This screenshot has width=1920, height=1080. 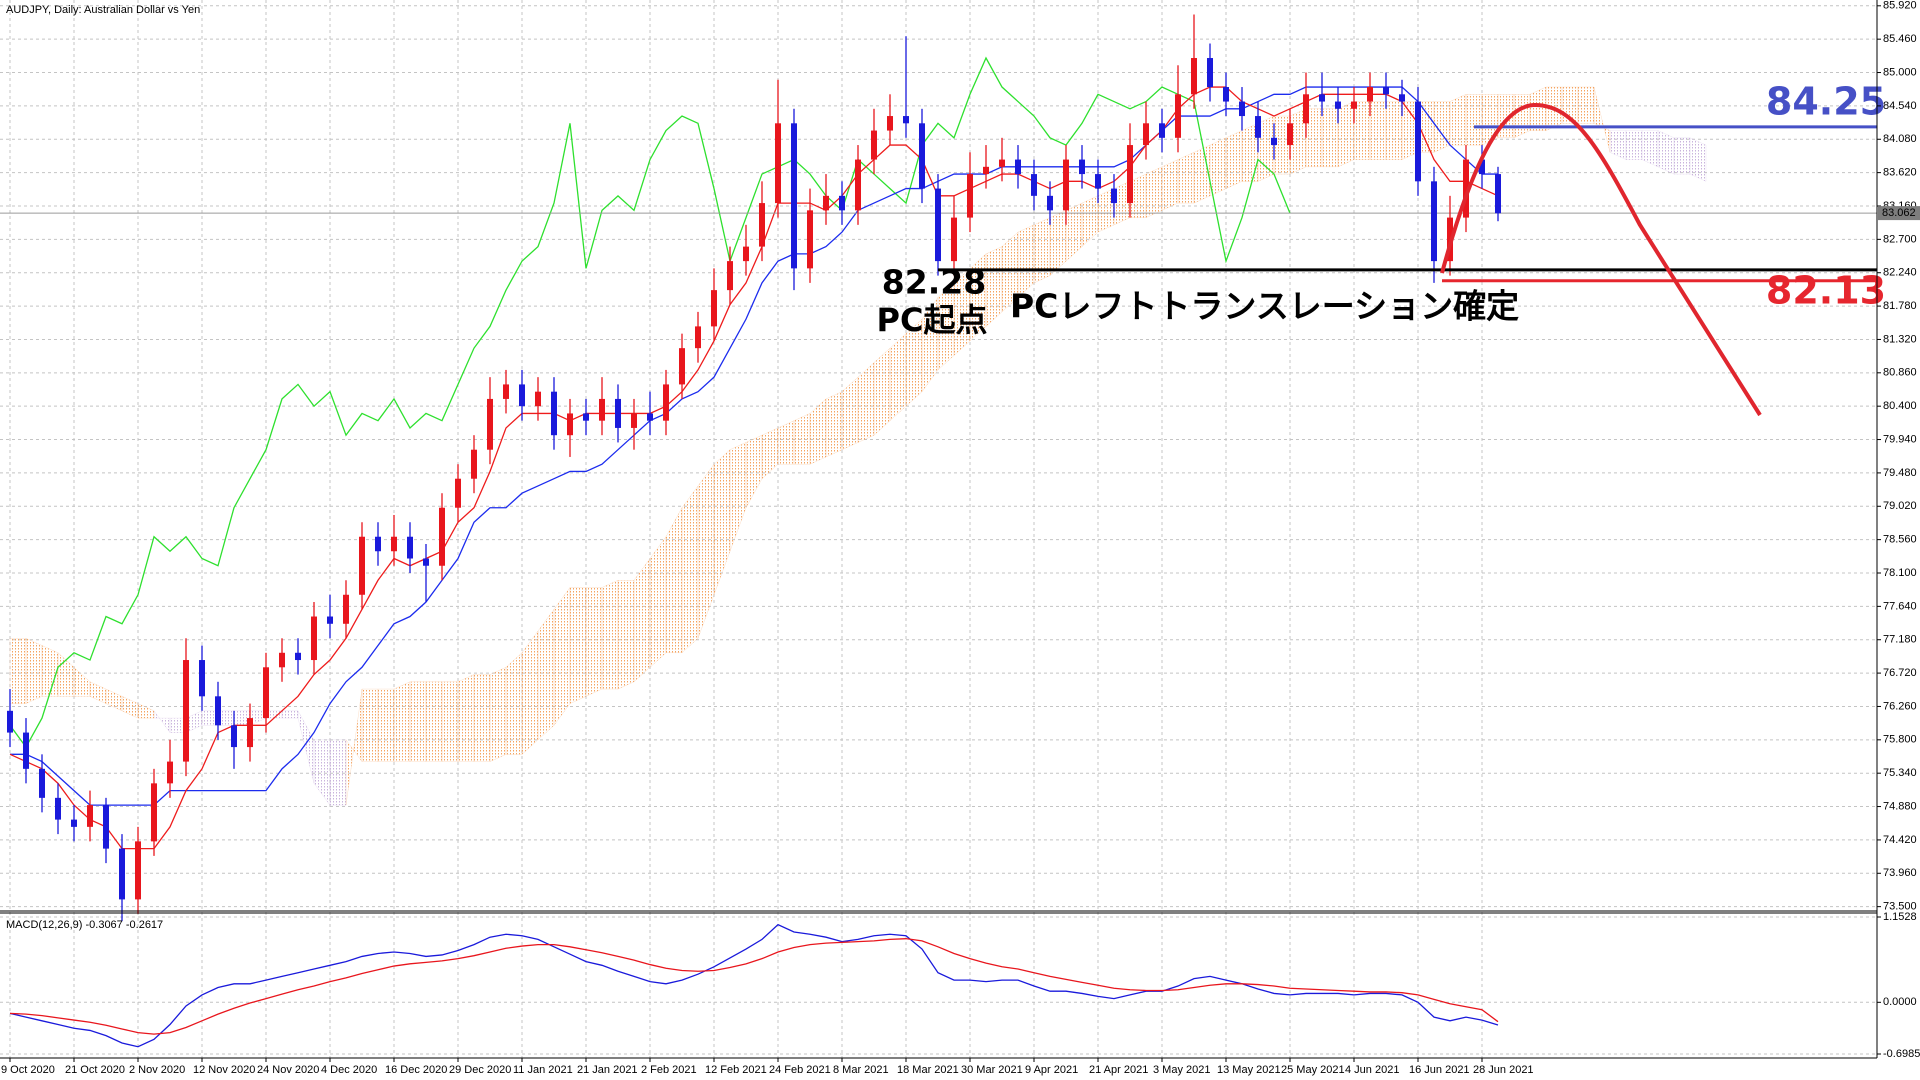 I want to click on macd-signal-value: -0.2617, so click(x=144, y=925).